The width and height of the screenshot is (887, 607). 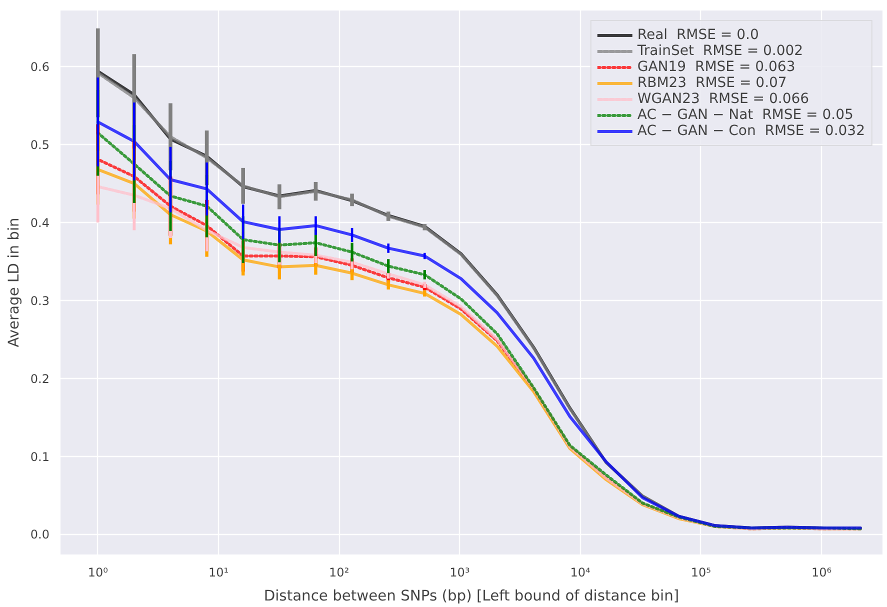 What do you see at coordinates (218, 573) in the screenshot?
I see `x-tick-label: 10¹` at bounding box center [218, 573].